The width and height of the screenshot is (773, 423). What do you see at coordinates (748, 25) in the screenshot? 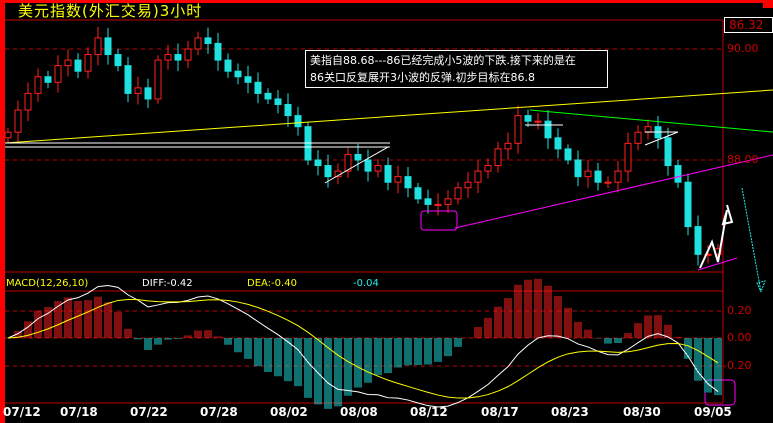
I see `last-price: 86.32` at bounding box center [748, 25].